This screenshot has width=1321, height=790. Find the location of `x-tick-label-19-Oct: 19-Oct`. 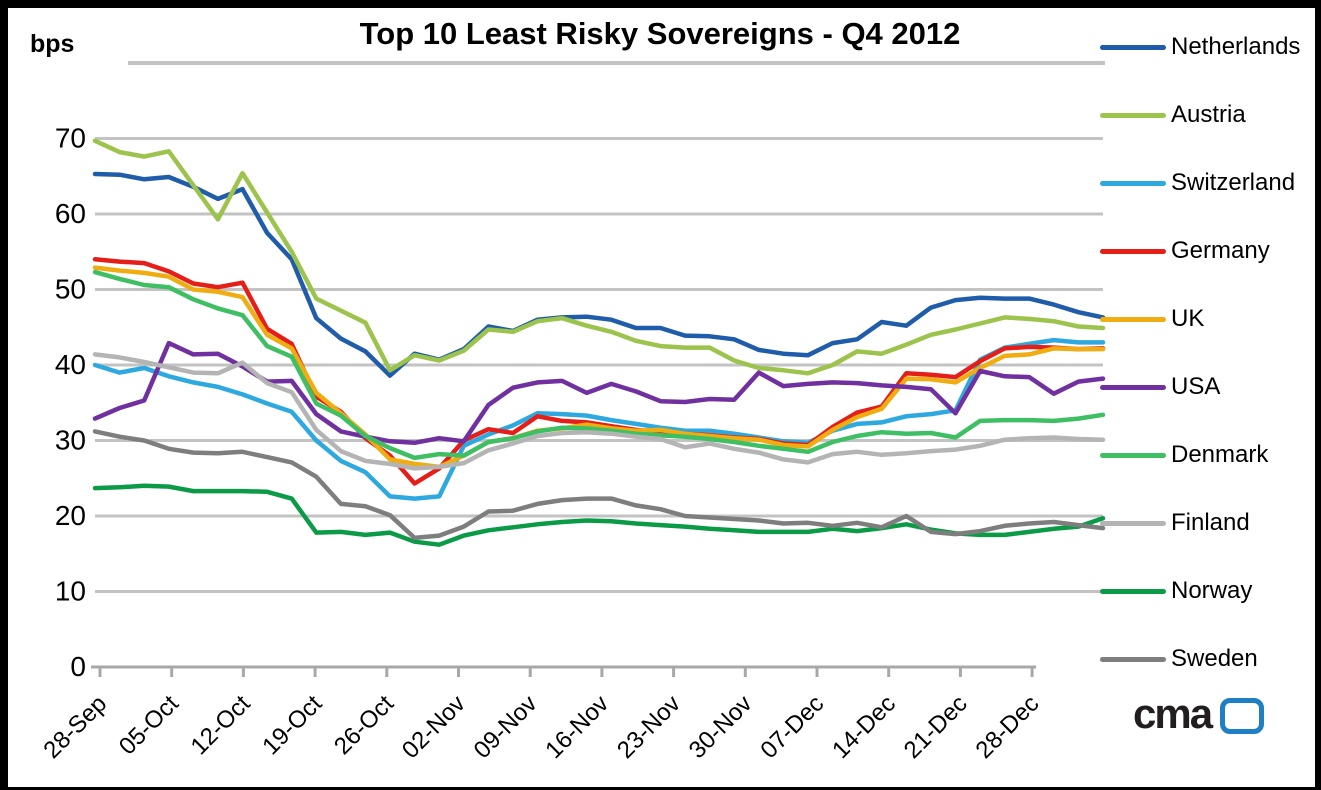

x-tick-label-19-Oct: 19-Oct is located at coordinates (292, 725).